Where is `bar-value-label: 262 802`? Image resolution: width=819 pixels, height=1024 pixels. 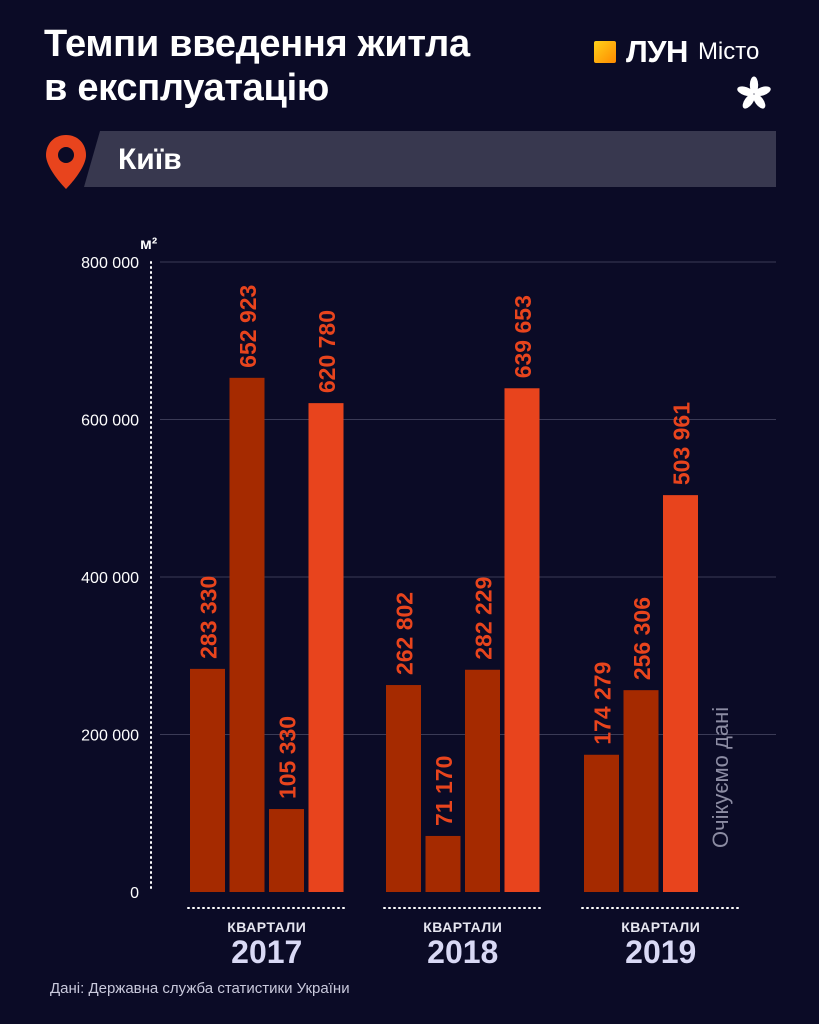
bar-value-label: 262 802 is located at coordinates (405, 633).